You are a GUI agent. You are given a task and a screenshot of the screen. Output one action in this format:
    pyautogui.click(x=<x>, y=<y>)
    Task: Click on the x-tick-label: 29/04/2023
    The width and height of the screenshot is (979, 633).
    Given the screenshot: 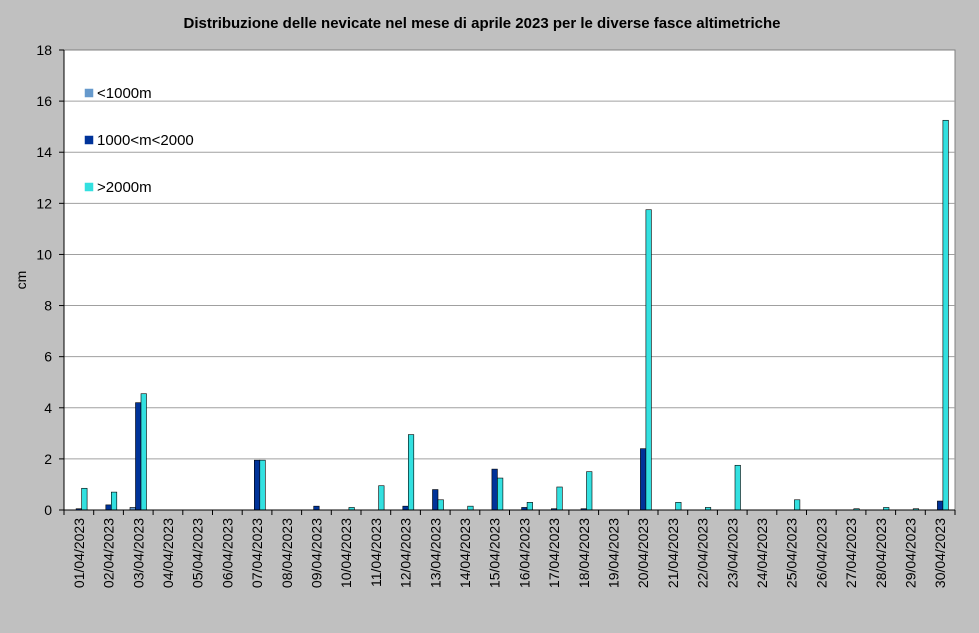 What is the action you would take?
    pyautogui.click(x=910, y=553)
    